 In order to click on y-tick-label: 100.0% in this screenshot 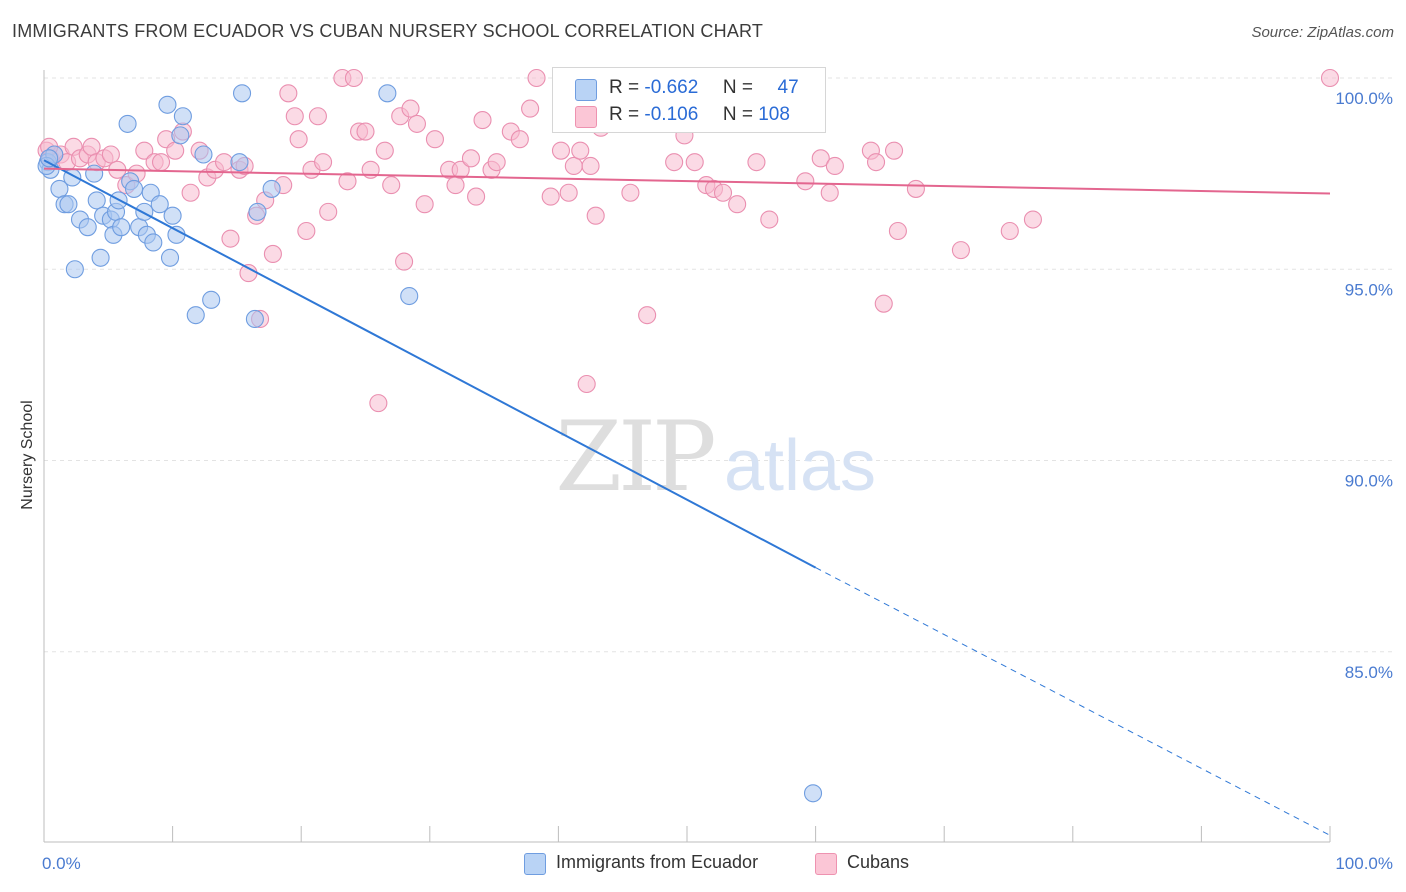, I will do `click(1364, 98)`.